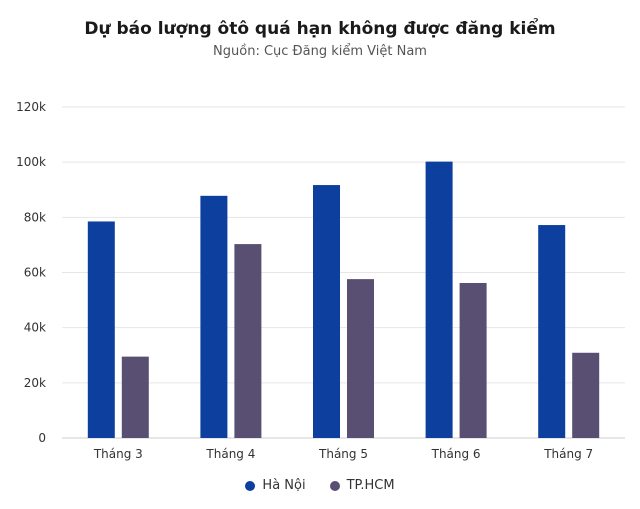 The width and height of the screenshot is (640, 509). I want to click on y-tick-label: 40k, so click(35, 328).